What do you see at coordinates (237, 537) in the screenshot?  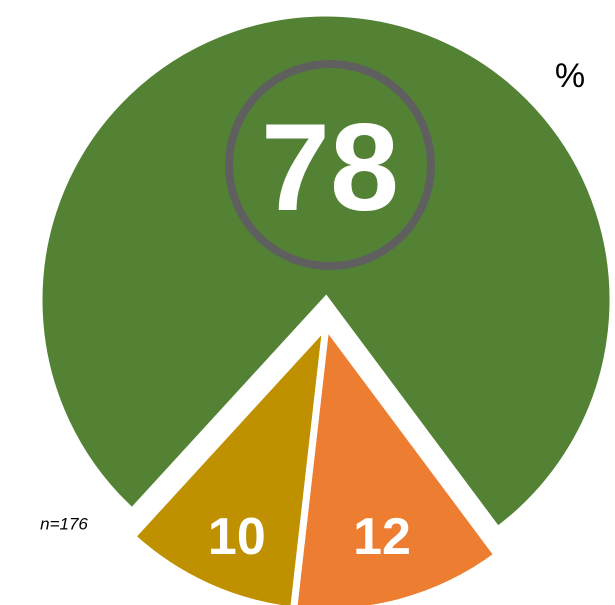 I see `data-label: 10` at bounding box center [237, 537].